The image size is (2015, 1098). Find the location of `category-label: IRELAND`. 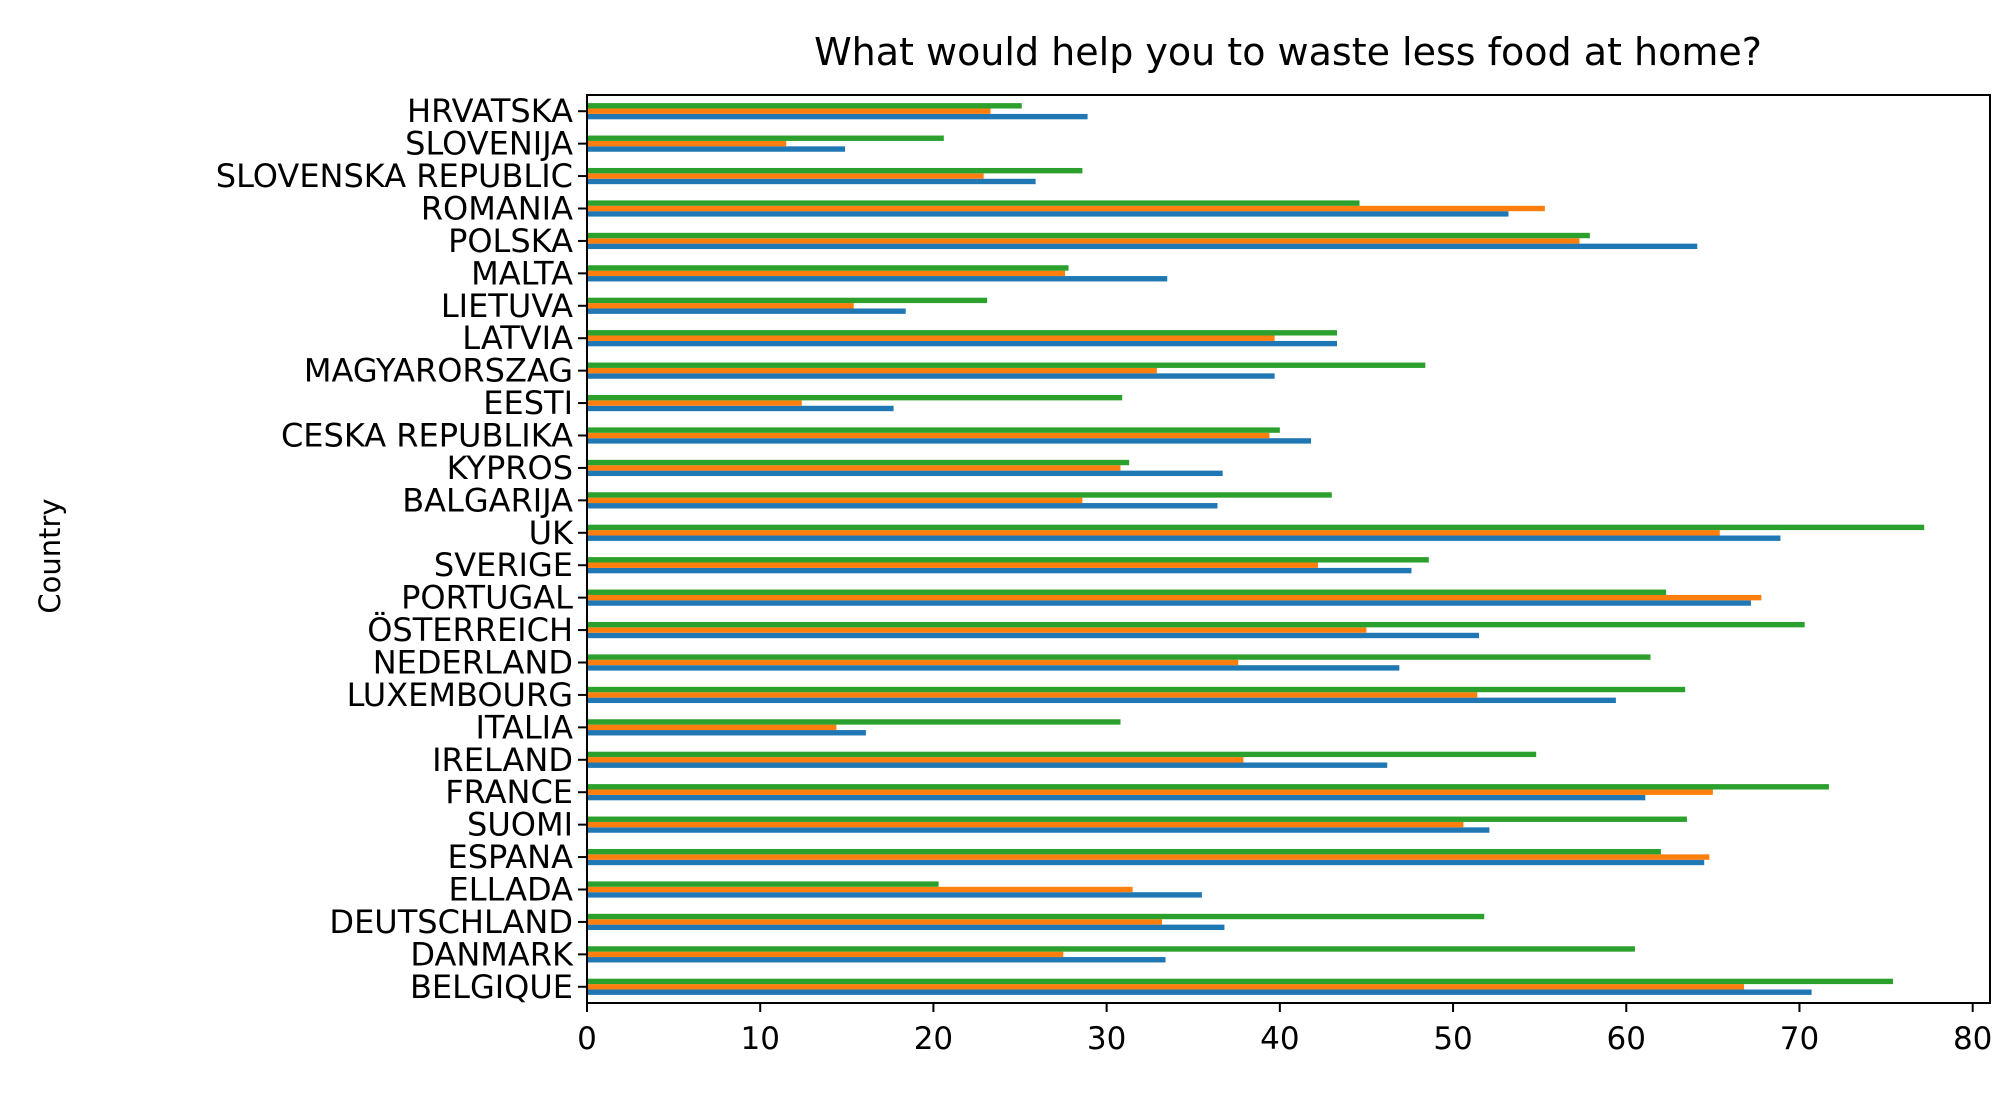

category-label: IRELAND is located at coordinates (502, 760).